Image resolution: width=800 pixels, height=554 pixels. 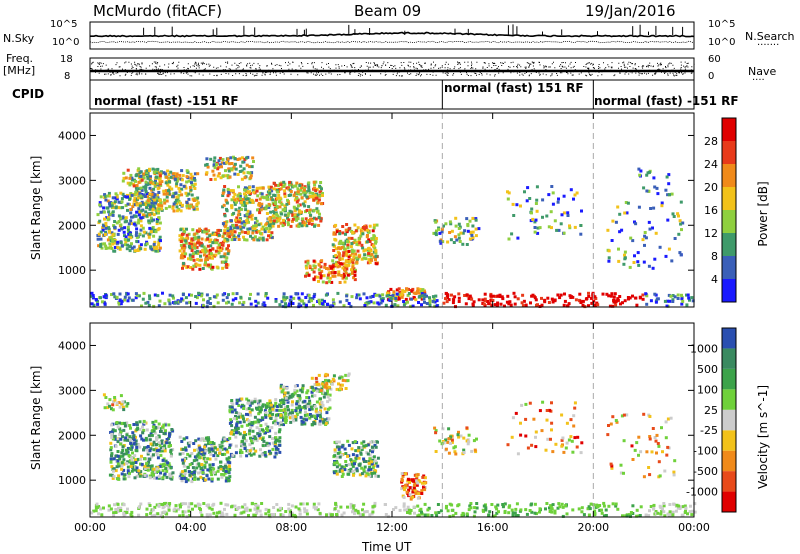 What do you see at coordinates (714, 256) in the screenshot?
I see `power-colorbar-tick: 8` at bounding box center [714, 256].